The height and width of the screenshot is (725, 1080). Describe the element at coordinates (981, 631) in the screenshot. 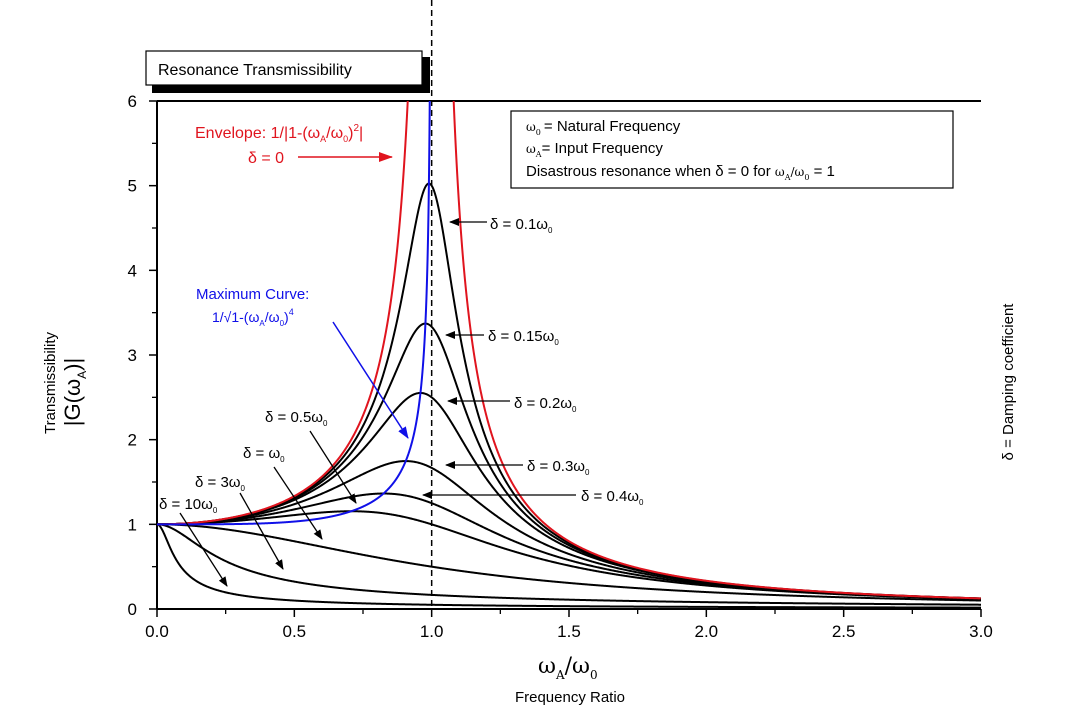

I see `x-tick-label: 3.0` at that location.